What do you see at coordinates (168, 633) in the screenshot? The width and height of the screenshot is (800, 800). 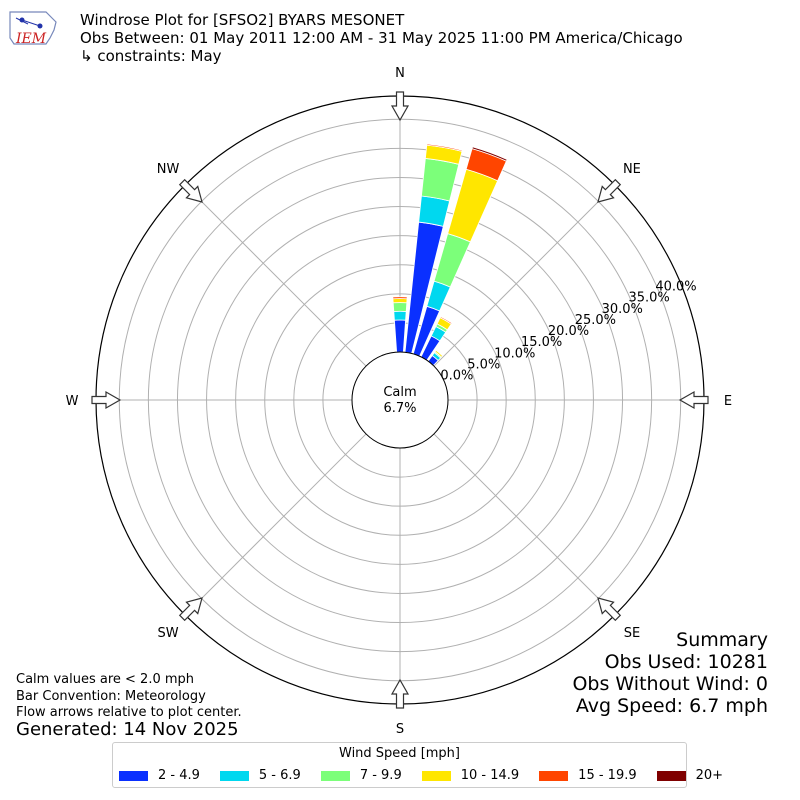 I see `direction-label-sw: SW` at bounding box center [168, 633].